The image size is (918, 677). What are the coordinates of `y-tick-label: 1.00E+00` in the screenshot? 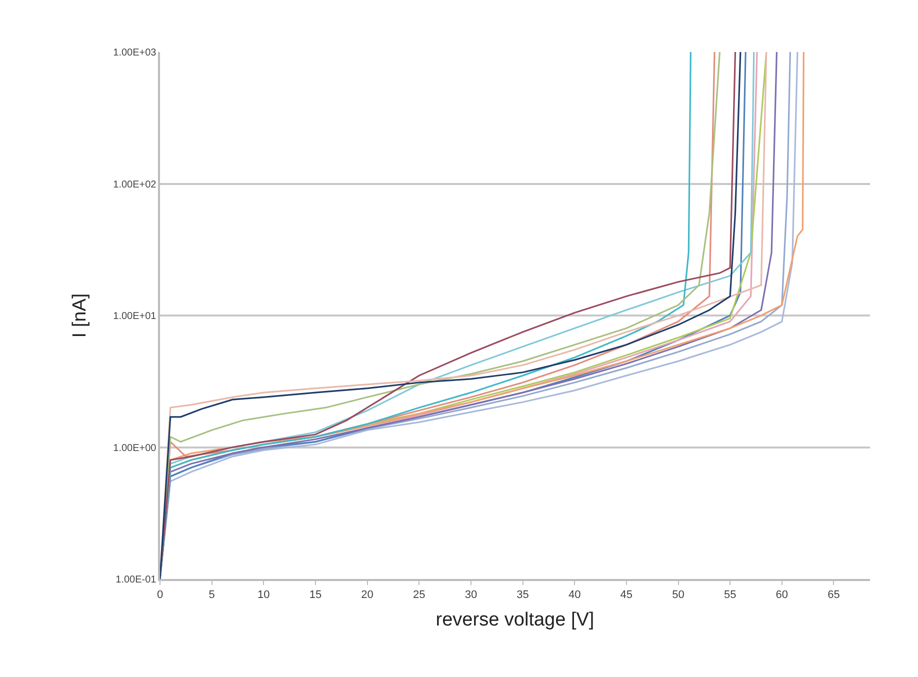 It's located at (135, 448).